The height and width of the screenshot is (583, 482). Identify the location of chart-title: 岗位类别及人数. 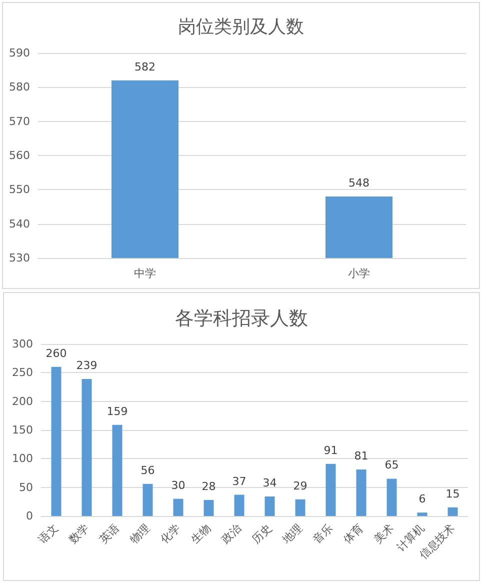
(241, 27).